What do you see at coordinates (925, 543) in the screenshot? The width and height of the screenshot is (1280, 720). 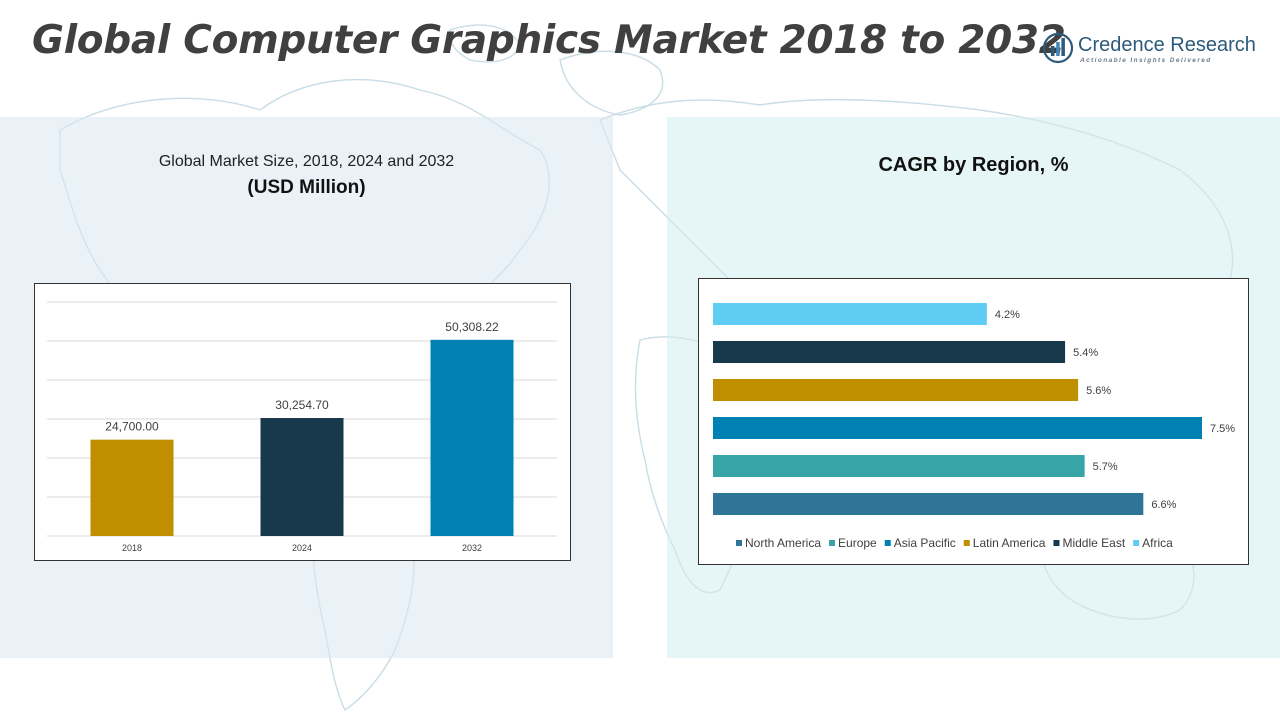 I see `legend-entry: Asia Pacific` at bounding box center [925, 543].